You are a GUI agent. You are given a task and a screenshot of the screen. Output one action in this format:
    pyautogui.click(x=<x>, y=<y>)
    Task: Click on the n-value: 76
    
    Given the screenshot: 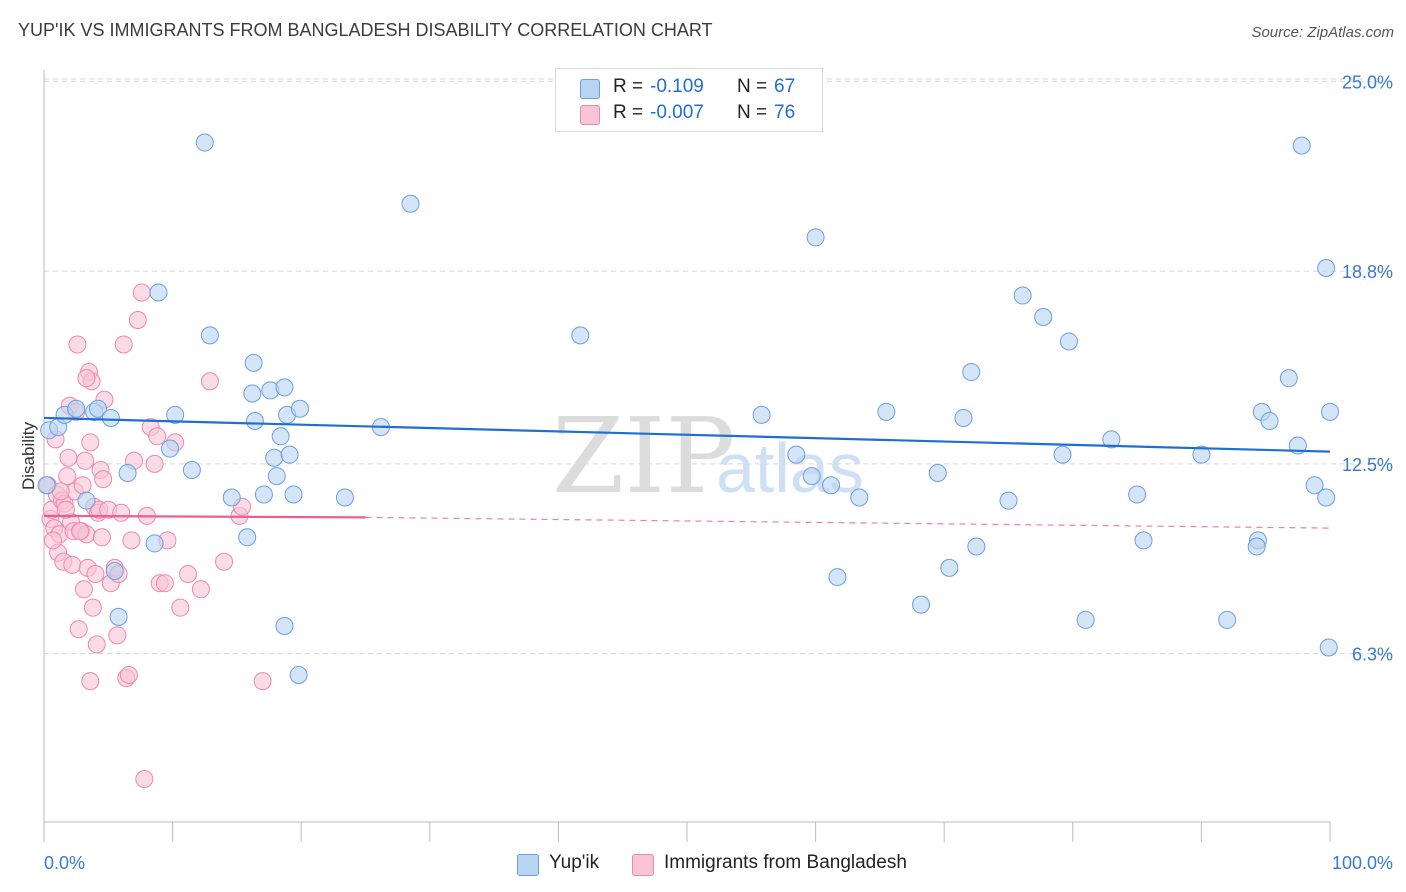 What is the action you would take?
    pyautogui.click(x=785, y=112)
    